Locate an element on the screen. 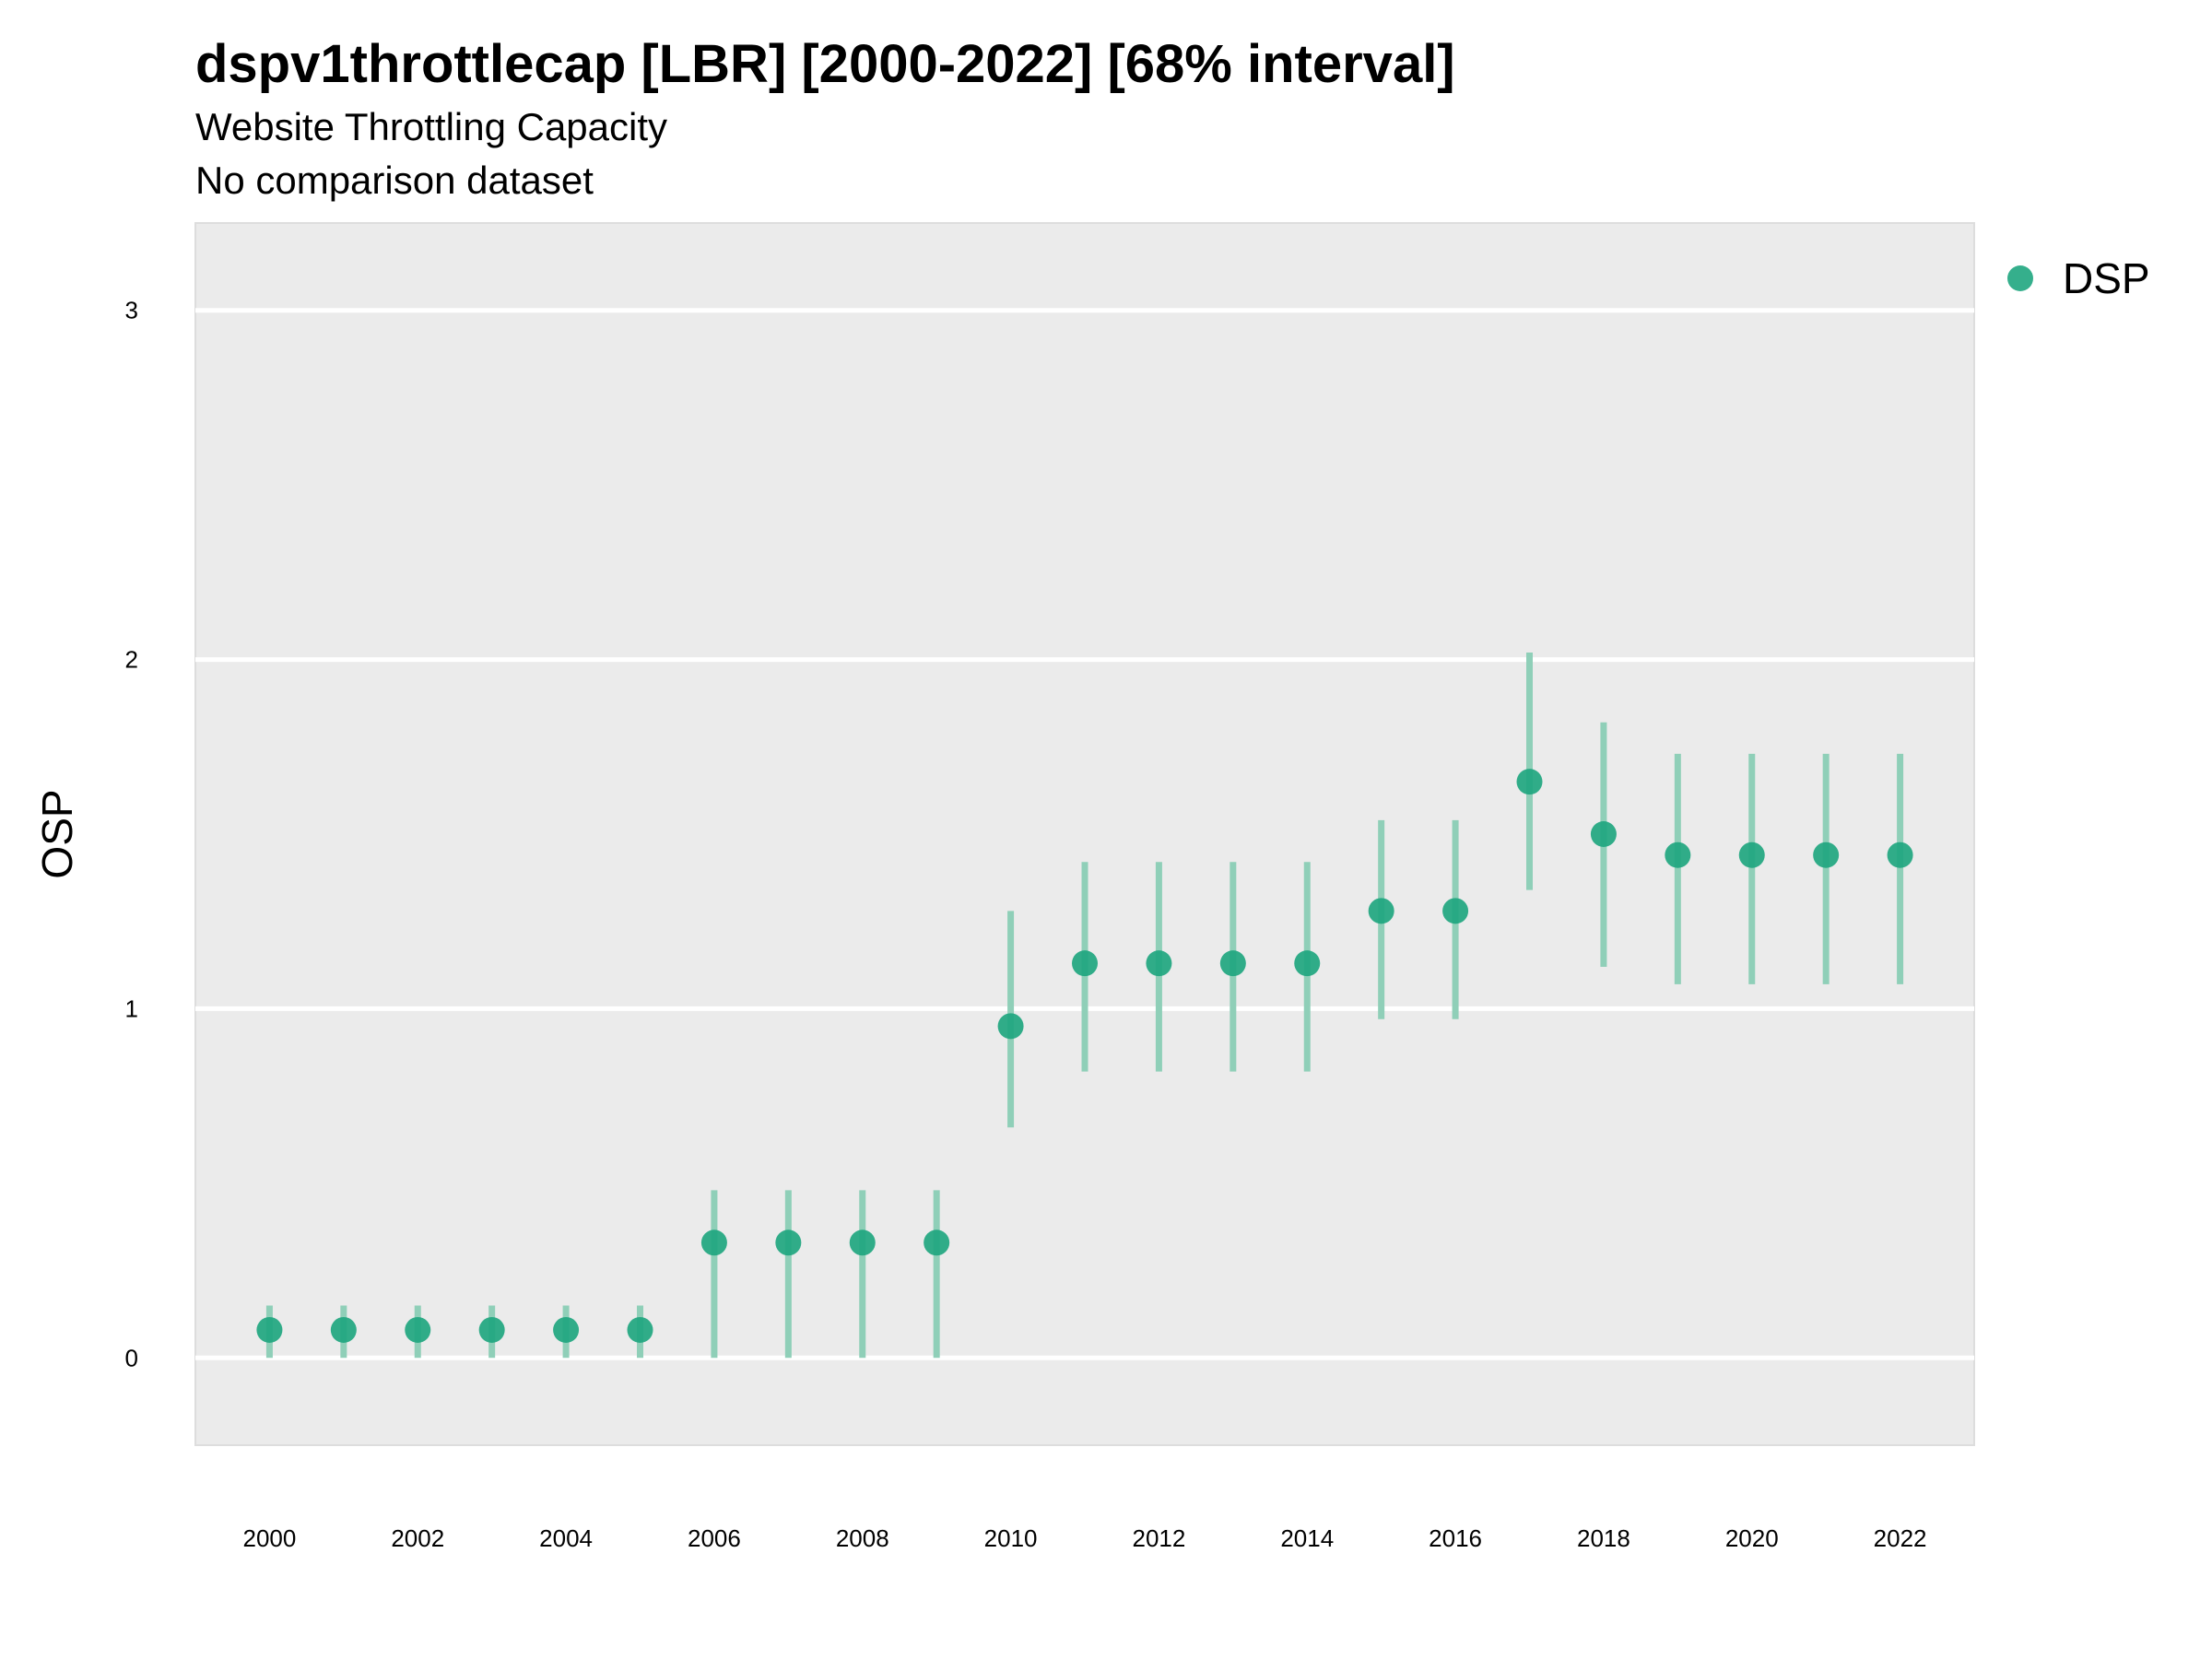 The height and width of the screenshot is (1659, 2212). data-point-2015 is located at coordinates (1381, 911).